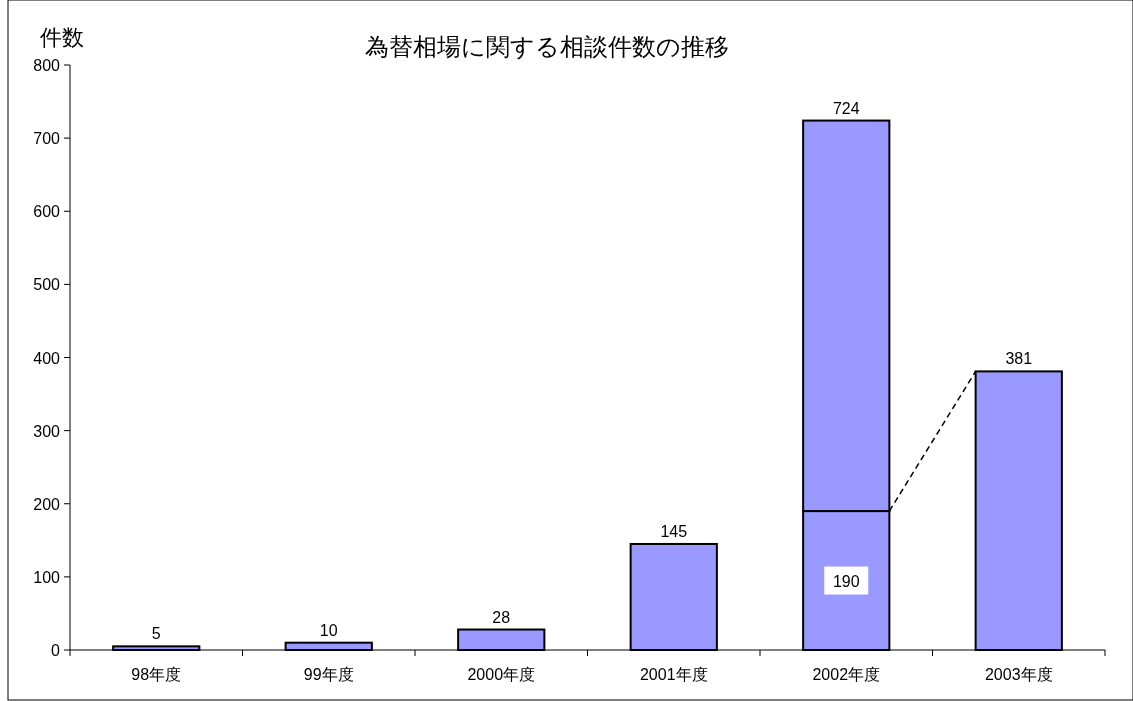 This screenshot has height=701, width=1133. Describe the element at coordinates (846, 108) in the screenshot. I see `total-label: 724` at that location.